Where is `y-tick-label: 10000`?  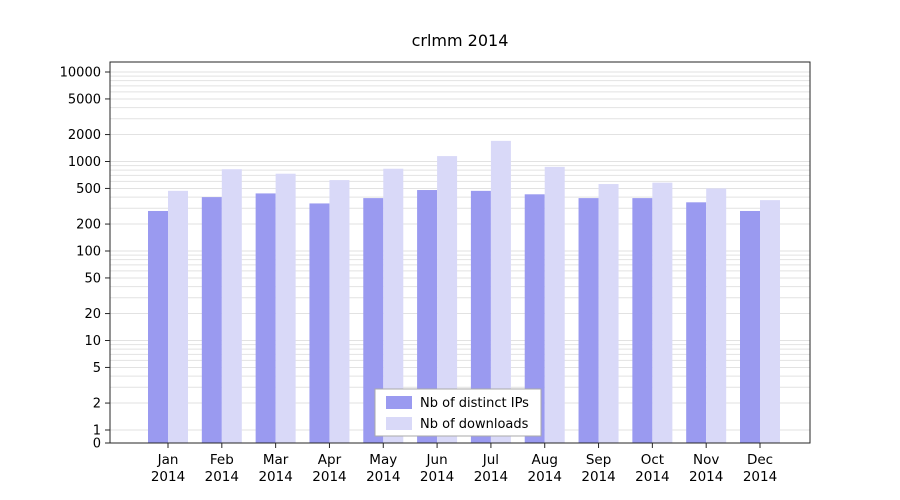 y-tick-label: 10000 is located at coordinates (80, 73).